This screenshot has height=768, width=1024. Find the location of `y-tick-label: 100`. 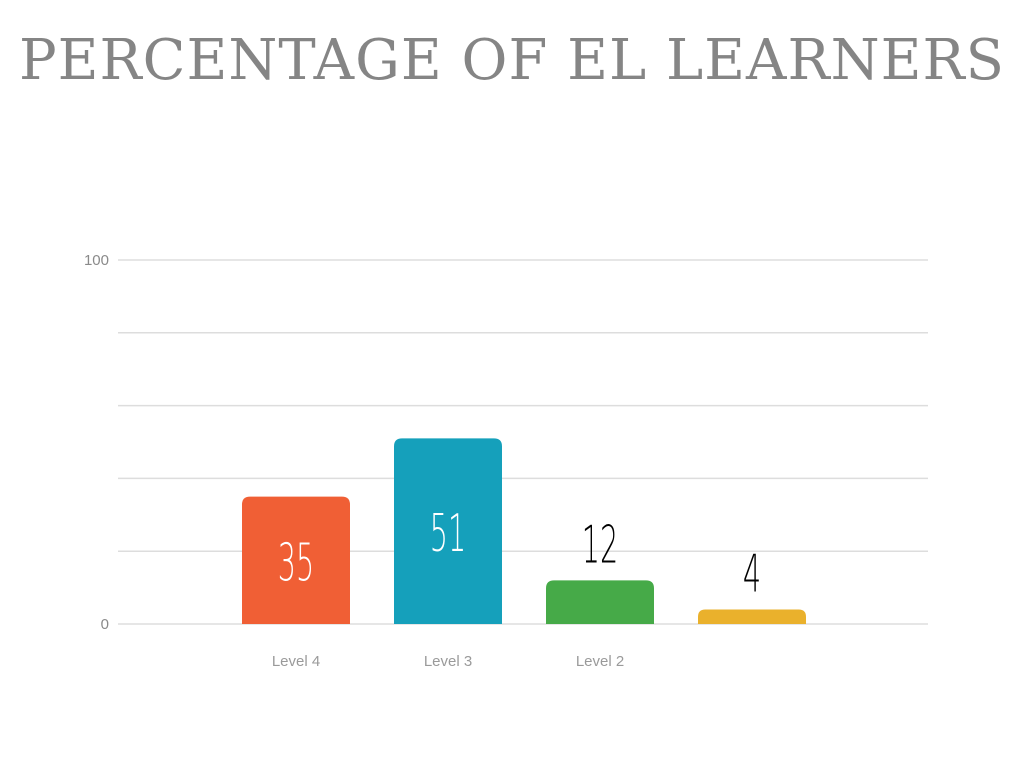

y-tick-label: 100 is located at coordinates (96, 260).